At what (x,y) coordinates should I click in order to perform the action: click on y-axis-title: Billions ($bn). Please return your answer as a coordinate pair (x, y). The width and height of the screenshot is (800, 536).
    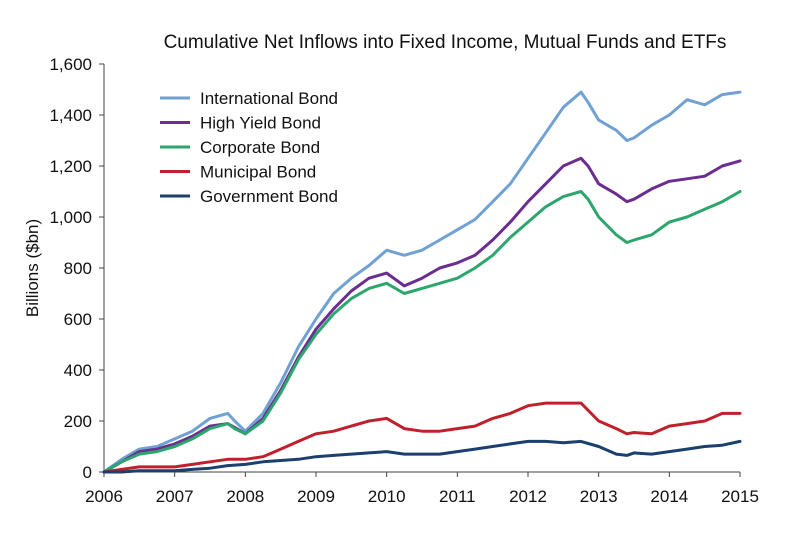
    Looking at the image, I should click on (32, 268).